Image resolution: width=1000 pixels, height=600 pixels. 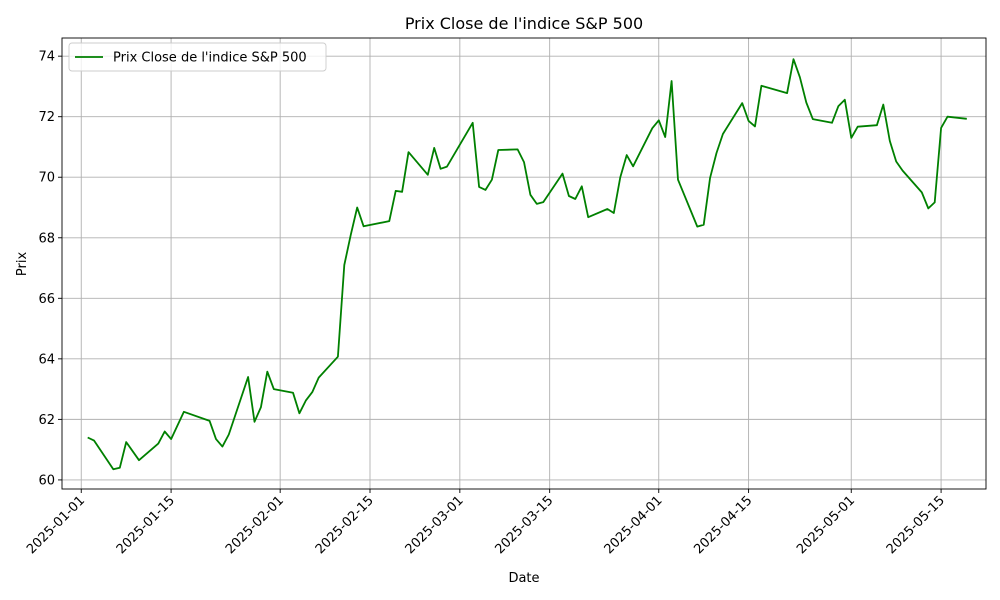 What do you see at coordinates (46, 57) in the screenshot?
I see `y-tick-label: 74` at bounding box center [46, 57].